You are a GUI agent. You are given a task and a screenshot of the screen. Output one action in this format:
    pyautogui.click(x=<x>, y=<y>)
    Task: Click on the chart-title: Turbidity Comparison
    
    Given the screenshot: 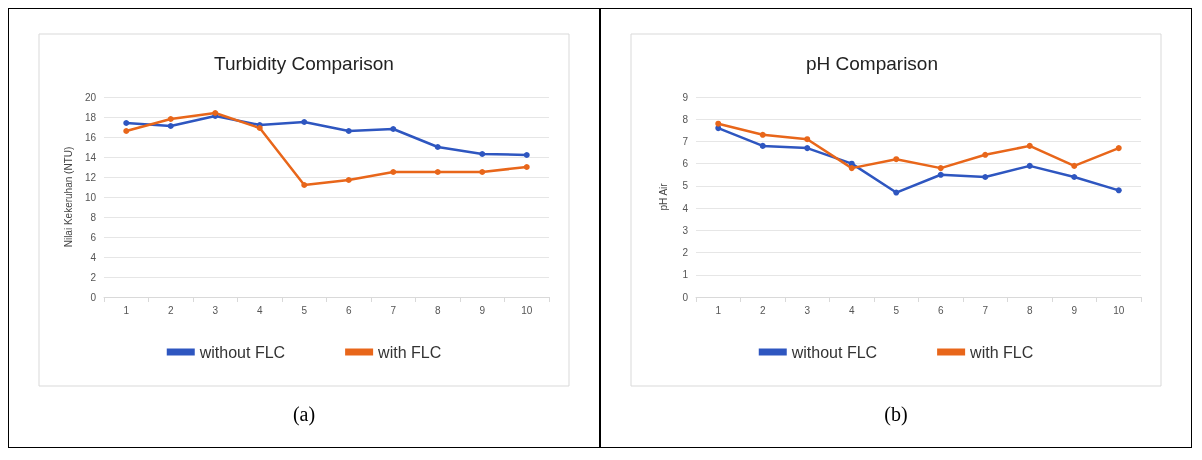 What is the action you would take?
    pyautogui.click(x=304, y=63)
    